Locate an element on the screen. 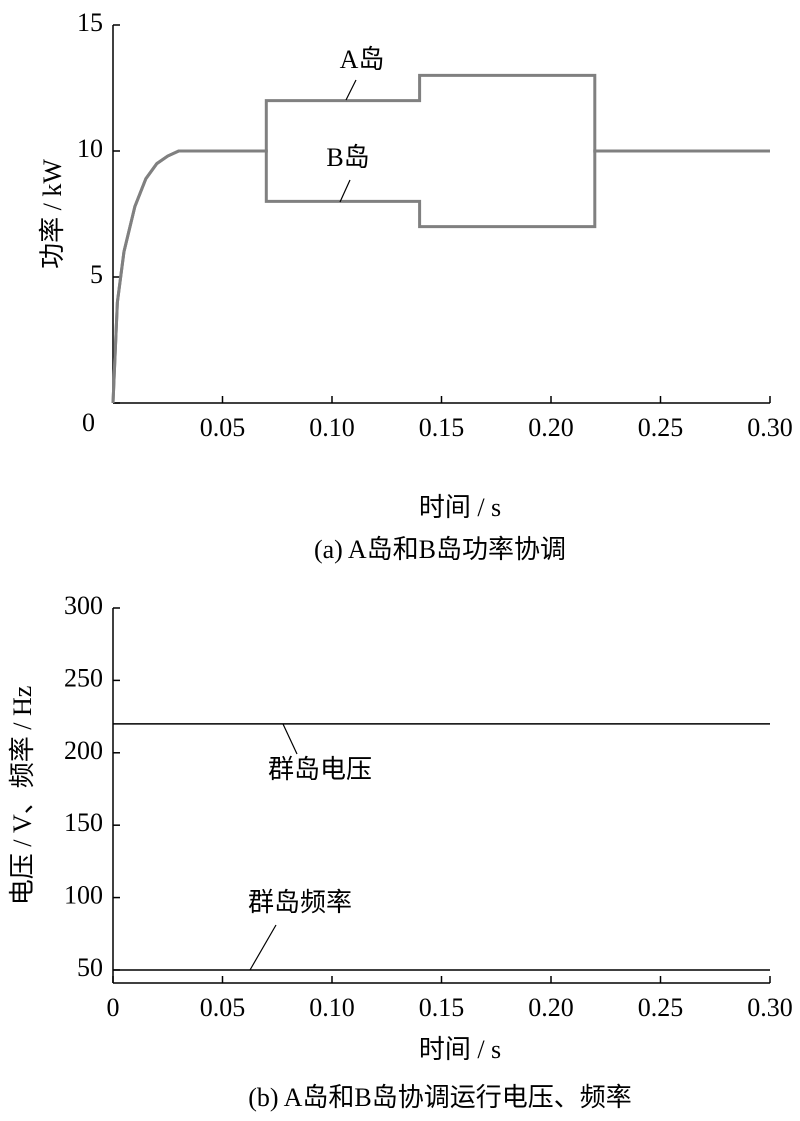 The image size is (800, 1121). y-axis-label: 功率 / kW is located at coordinates (52, 214).